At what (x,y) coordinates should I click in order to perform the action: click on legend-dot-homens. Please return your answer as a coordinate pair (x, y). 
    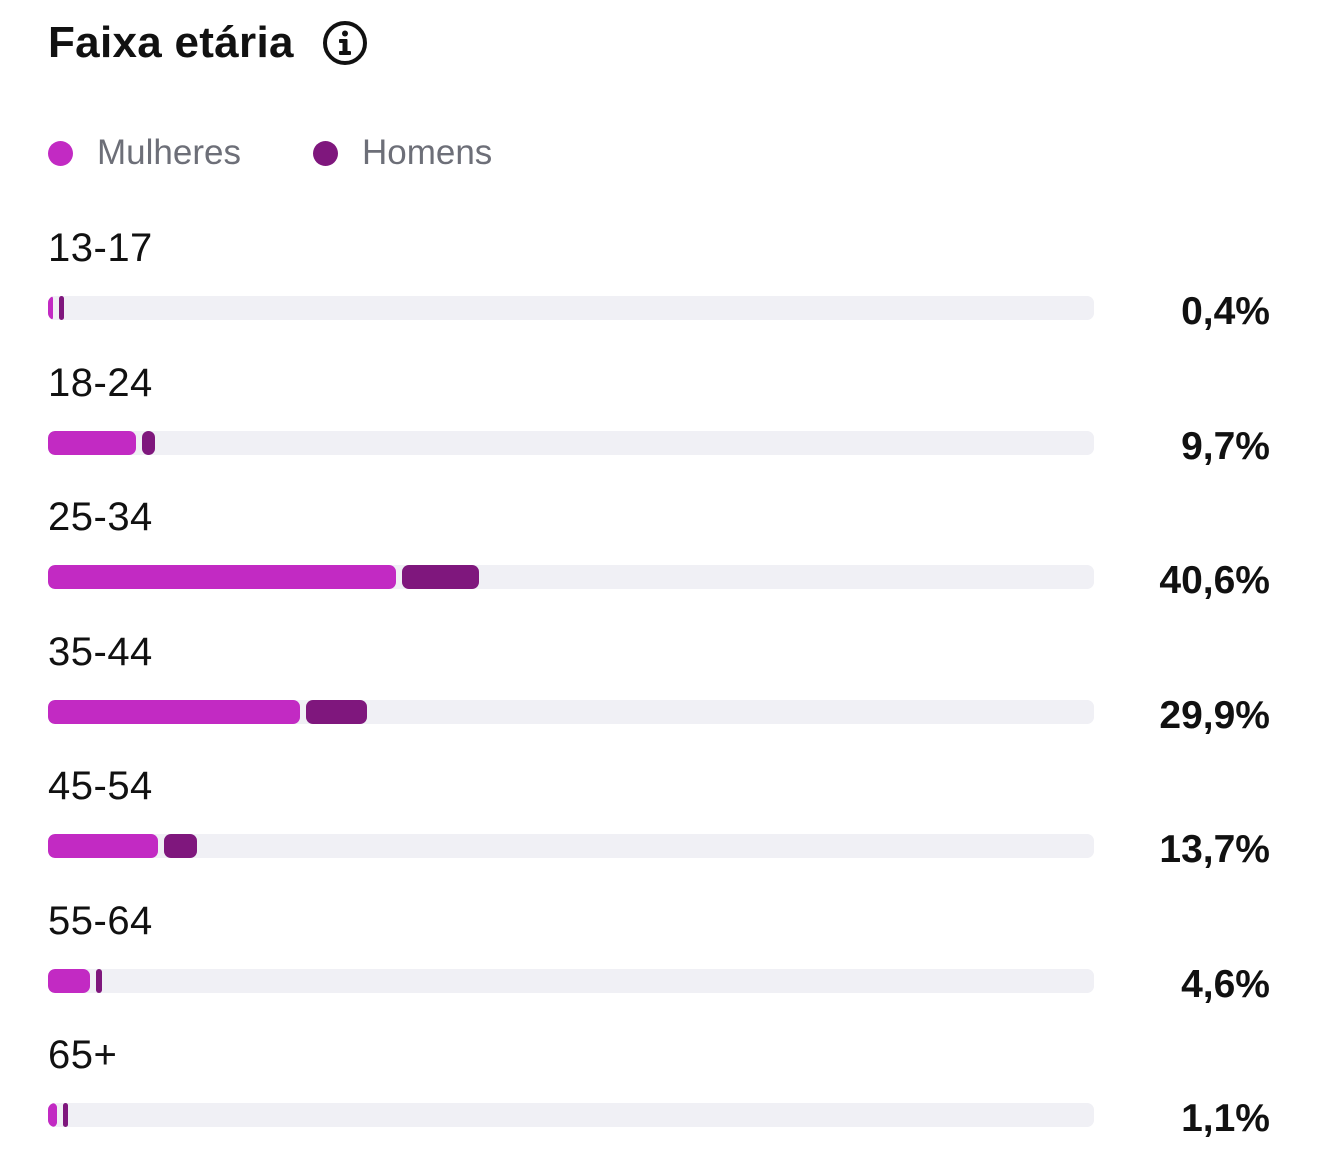
    Looking at the image, I should click on (325, 153).